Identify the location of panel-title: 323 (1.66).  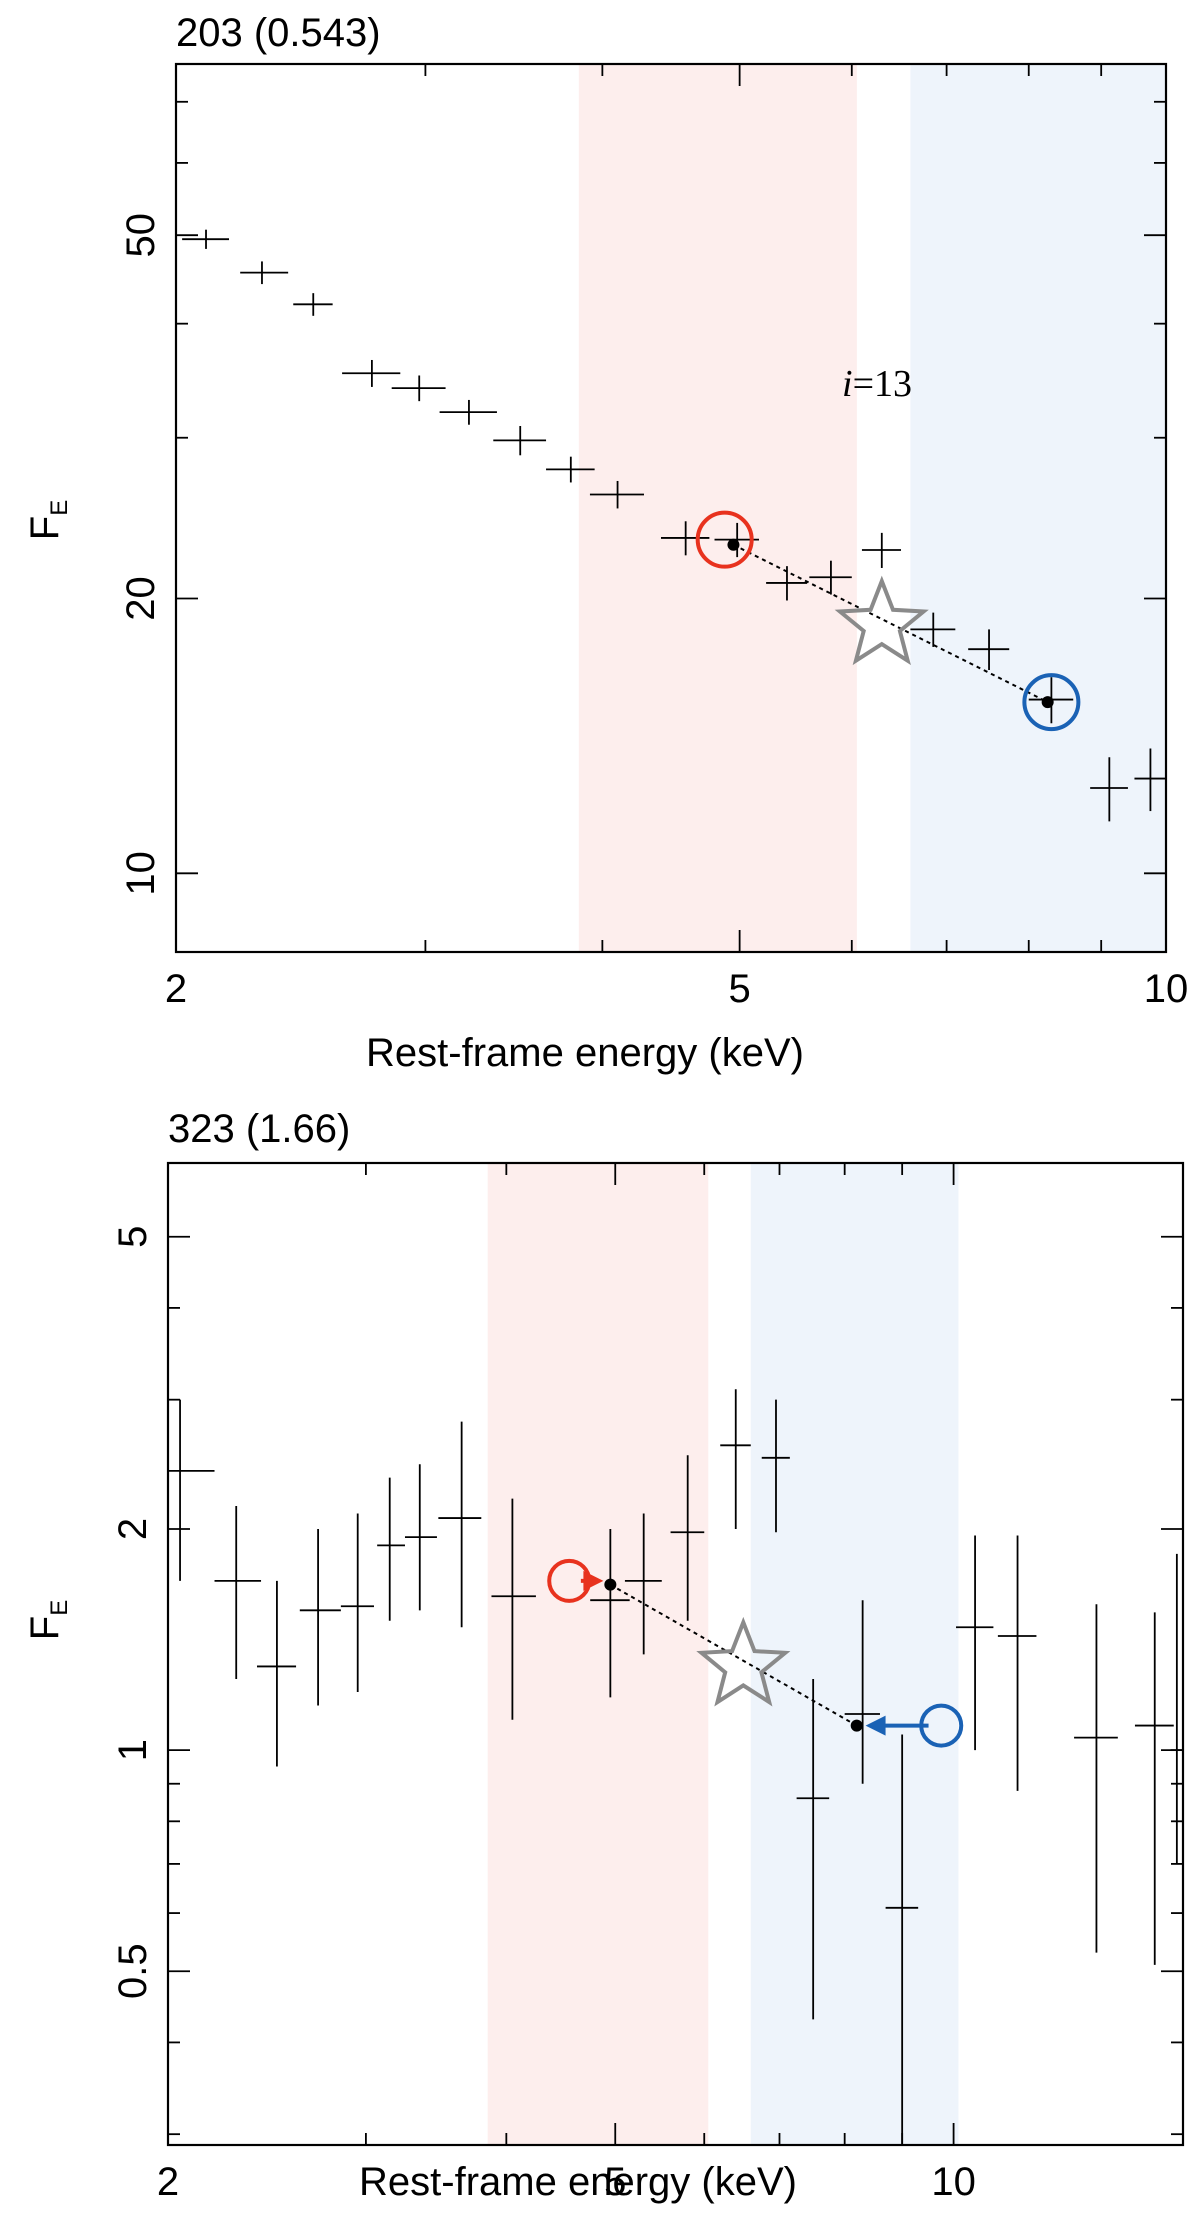
(259, 1129).